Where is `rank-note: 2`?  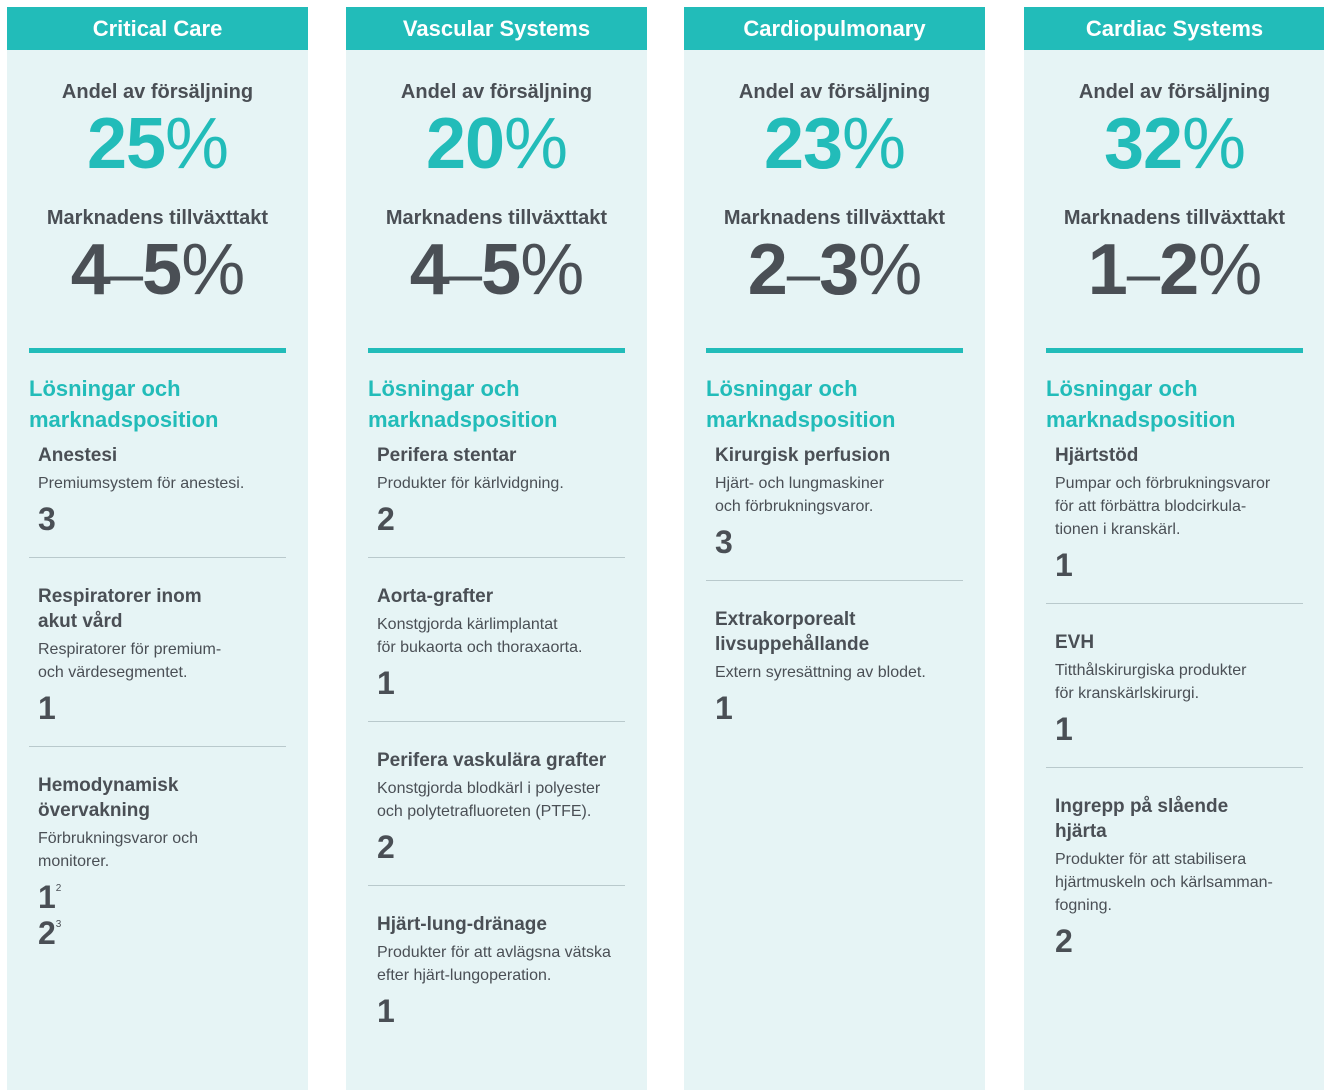 rank-note: 2 is located at coordinates (58, 888).